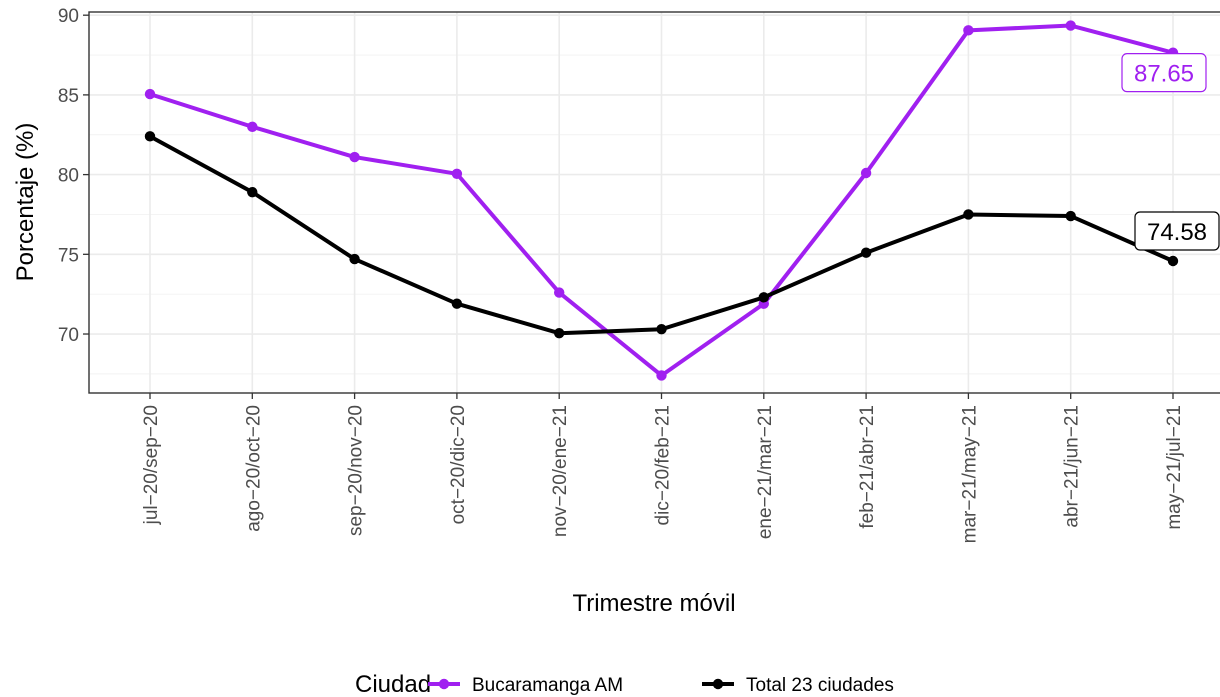 This screenshot has width=1220, height=697. I want to click on x-tick-label: ago−20/oct−20, so click(253, 468).